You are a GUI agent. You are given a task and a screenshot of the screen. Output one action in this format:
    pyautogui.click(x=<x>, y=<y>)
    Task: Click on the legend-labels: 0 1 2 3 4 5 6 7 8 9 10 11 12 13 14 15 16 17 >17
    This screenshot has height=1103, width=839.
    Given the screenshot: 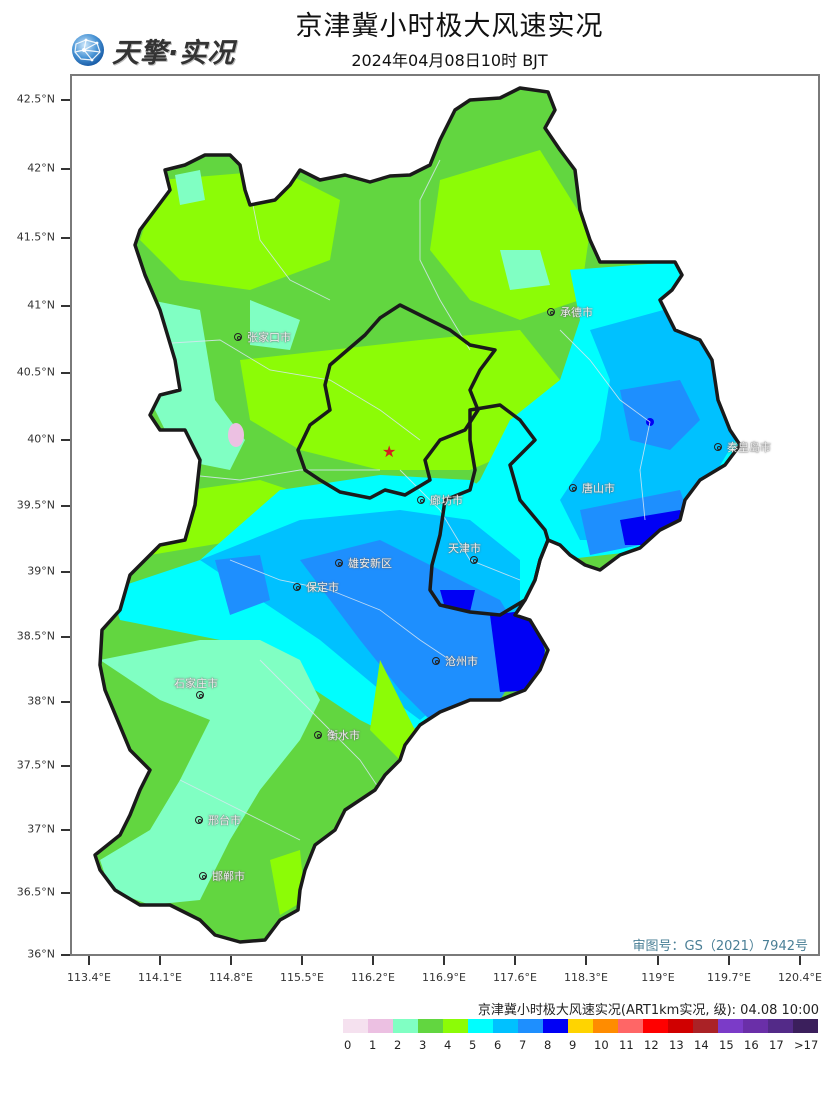 What is the action you would take?
    pyautogui.click(x=580, y=1045)
    